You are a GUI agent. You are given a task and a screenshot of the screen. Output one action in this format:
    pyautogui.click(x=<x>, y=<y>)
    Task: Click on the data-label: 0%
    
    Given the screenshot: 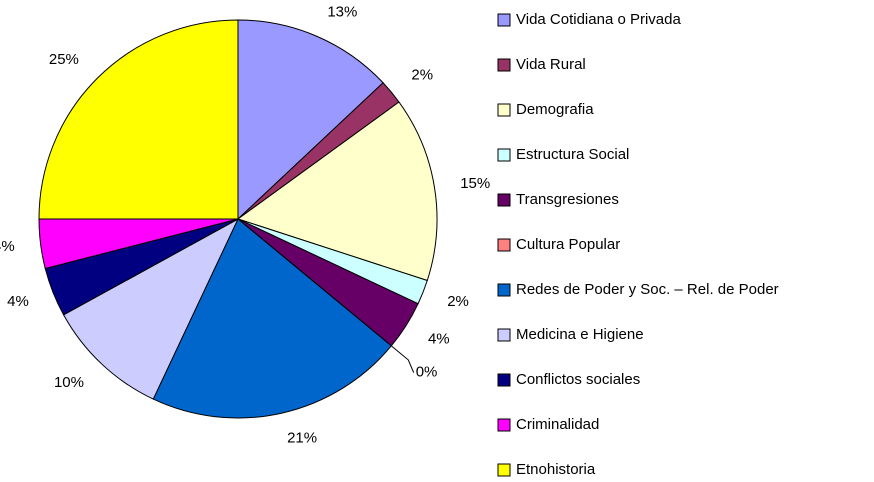 What is the action you would take?
    pyautogui.click(x=427, y=372)
    